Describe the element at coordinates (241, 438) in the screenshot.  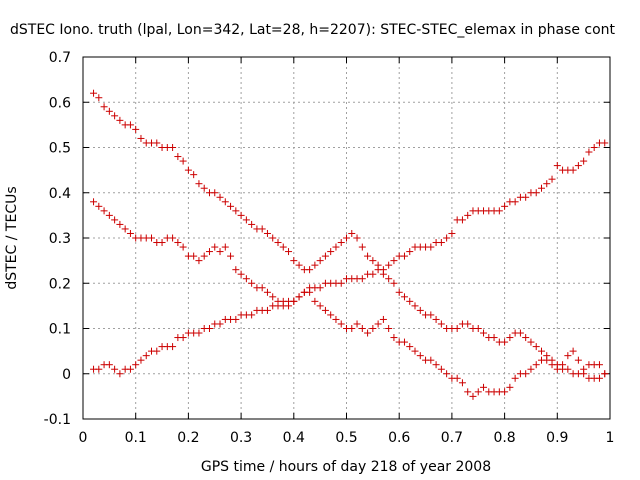
I see `x-tick-label: 0.3` at that location.